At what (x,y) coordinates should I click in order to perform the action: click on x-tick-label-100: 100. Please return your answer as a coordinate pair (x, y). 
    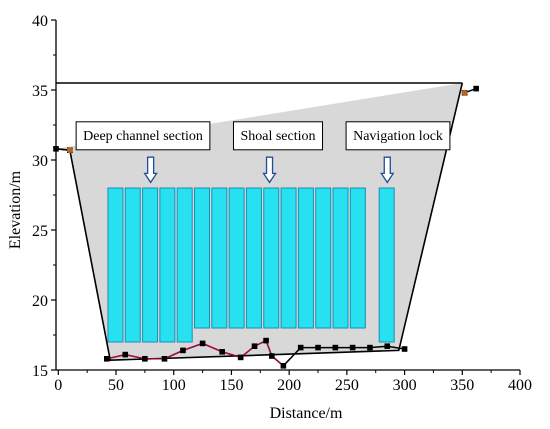
    Looking at the image, I should click on (174, 385).